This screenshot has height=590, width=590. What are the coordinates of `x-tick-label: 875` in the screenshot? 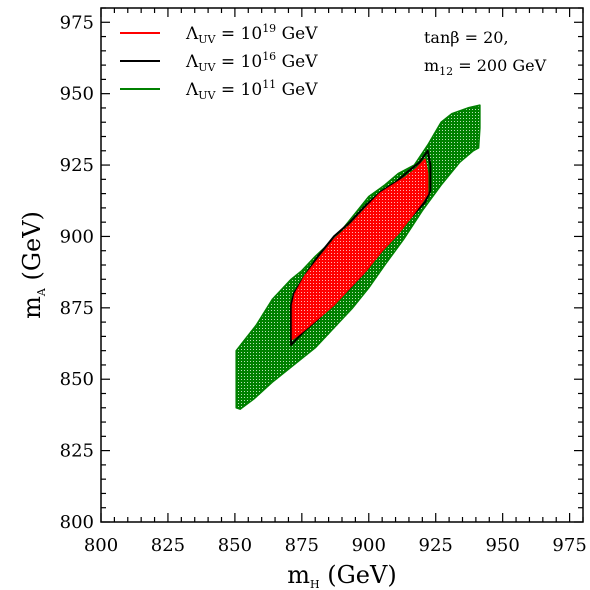 It's located at (302, 545).